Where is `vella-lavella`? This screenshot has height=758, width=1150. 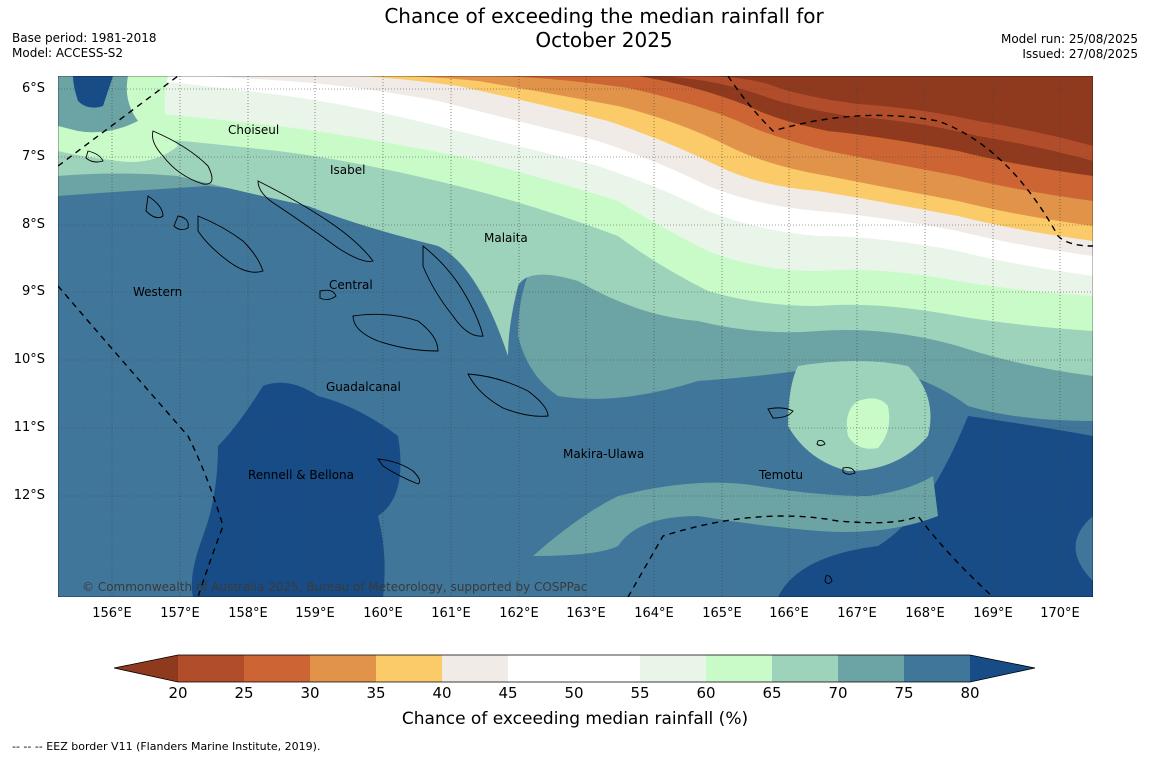 vella-lavella is located at coordinates (154, 207).